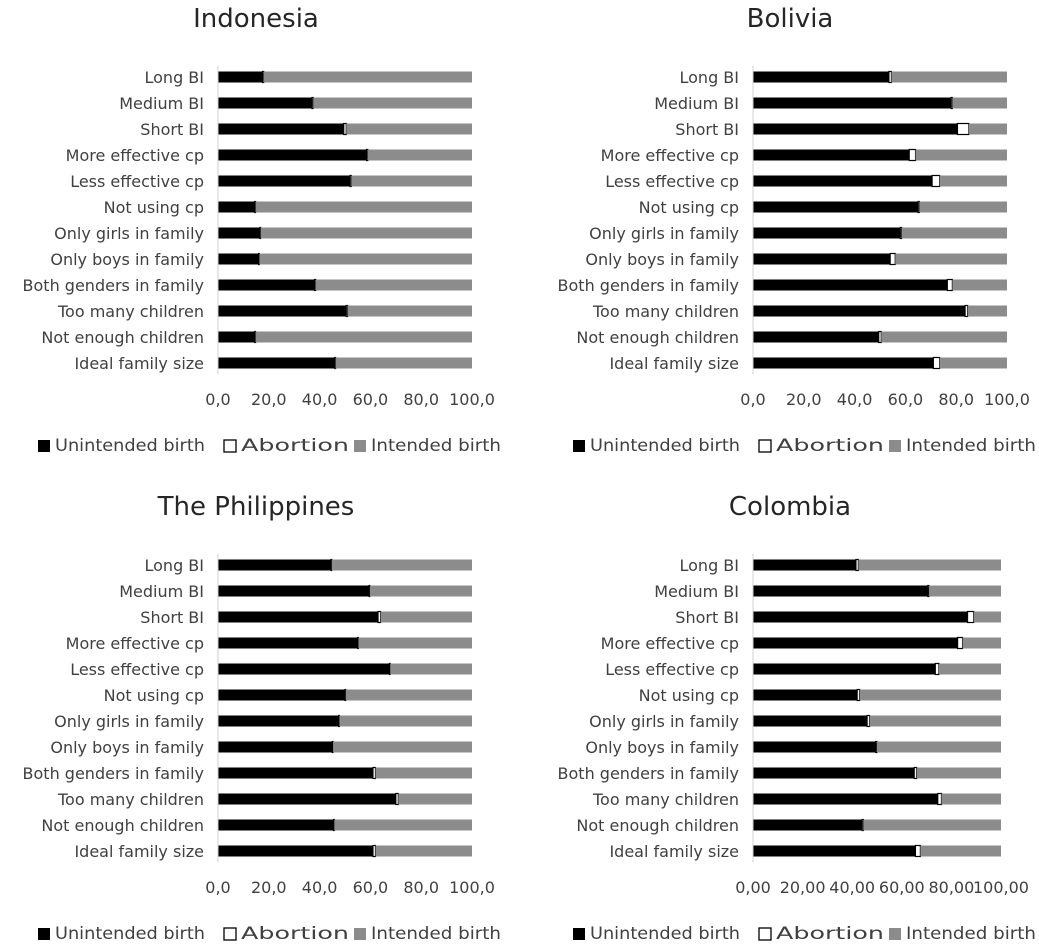 The width and height of the screenshot is (1039, 952). I want to click on x-tick-label: 0,00, so click(753, 887).